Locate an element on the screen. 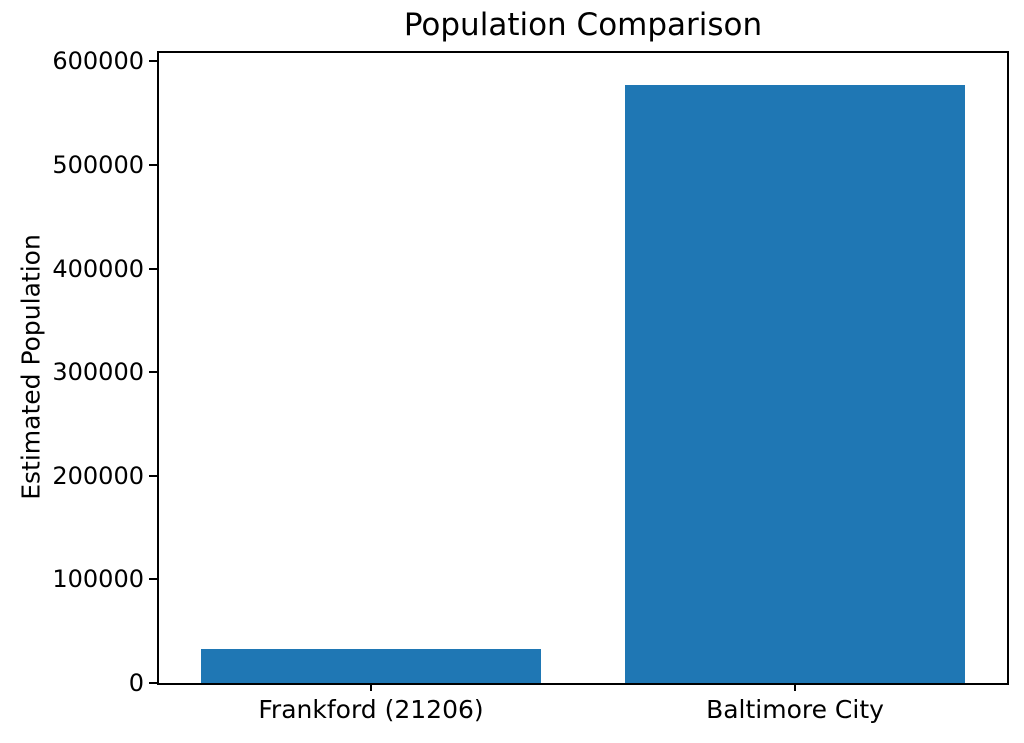  y-tick-label: 0 is located at coordinates (136, 683).